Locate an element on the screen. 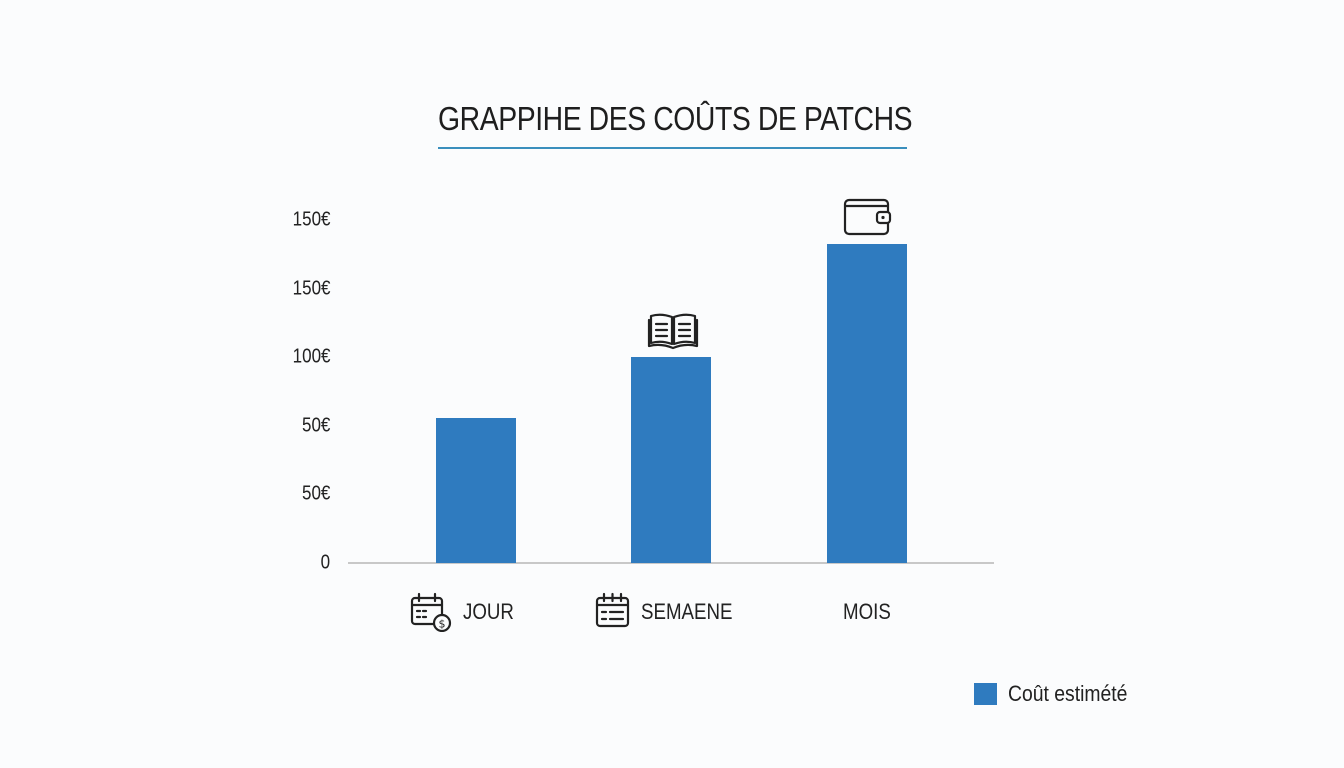 This screenshot has height=768, width=1344. calendar-icon is located at coordinates (612, 610).